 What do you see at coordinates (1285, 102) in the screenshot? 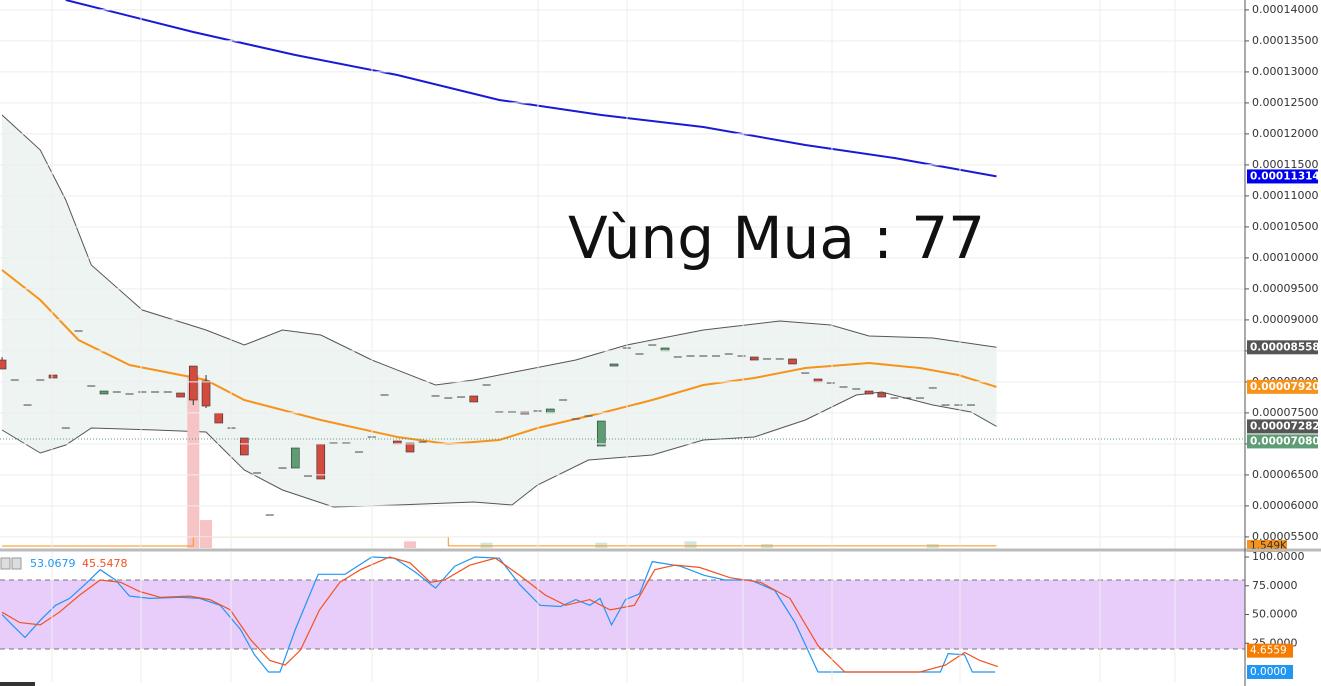
I see `y-tick-label: 0.00012500` at bounding box center [1285, 102].